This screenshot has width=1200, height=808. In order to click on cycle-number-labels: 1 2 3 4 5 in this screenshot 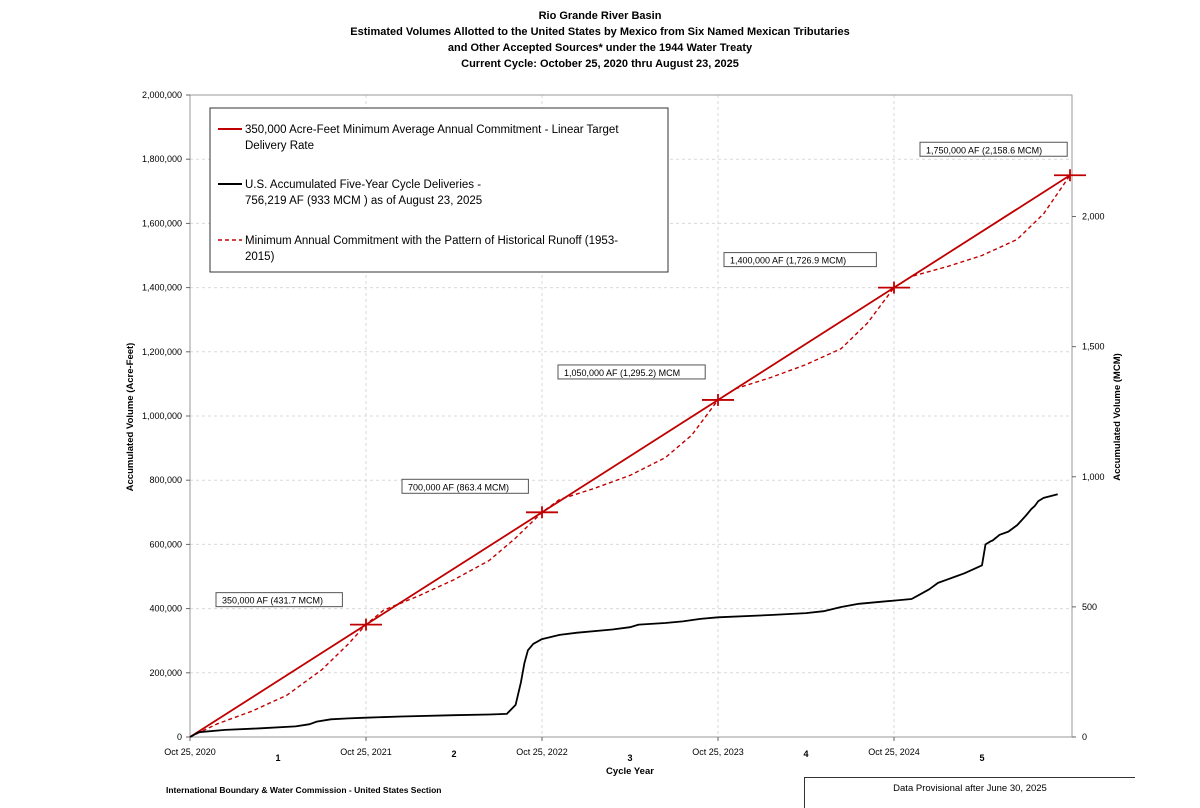, I will do `click(629, 756)`.